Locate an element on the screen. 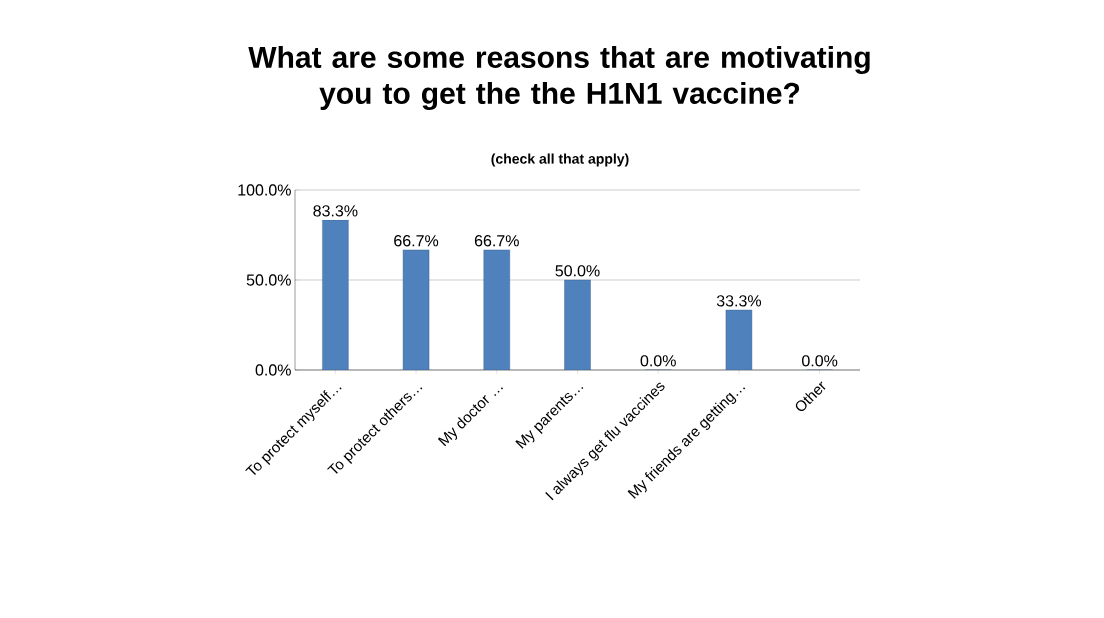  chart-subtitle: (check all that apply) is located at coordinates (560, 160).